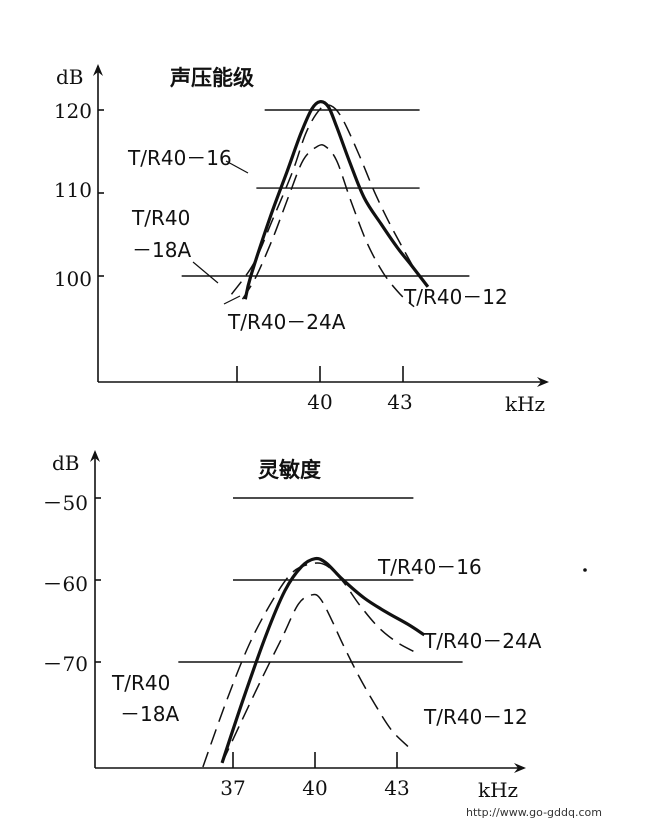 This screenshot has width=645, height=825. I want to click on y-tick-label: －60, so click(65, 584).